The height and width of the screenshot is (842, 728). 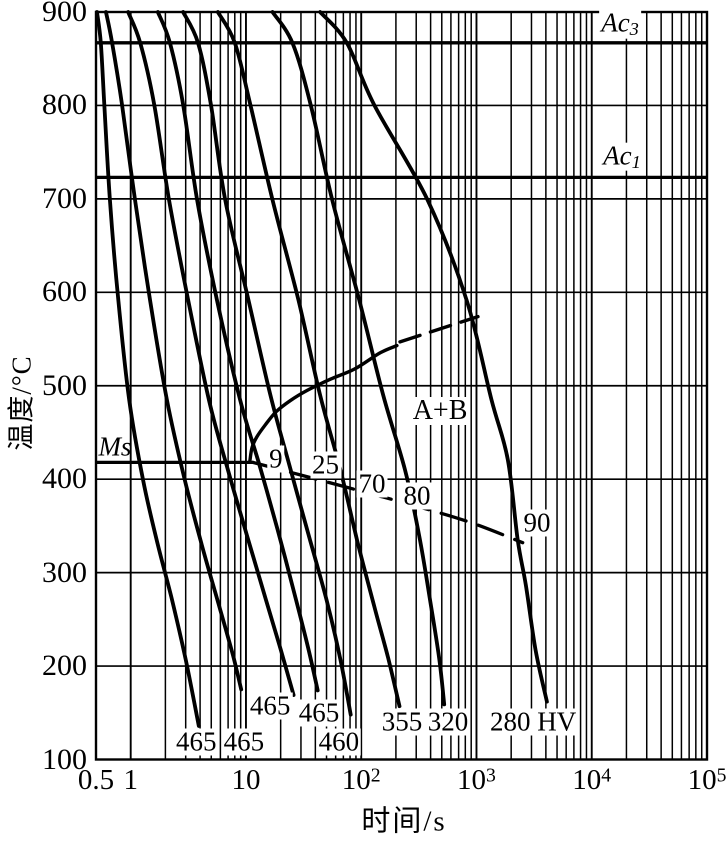 What do you see at coordinates (439, 329) in the screenshot?
I see `transformation-start-dashed` at bounding box center [439, 329].